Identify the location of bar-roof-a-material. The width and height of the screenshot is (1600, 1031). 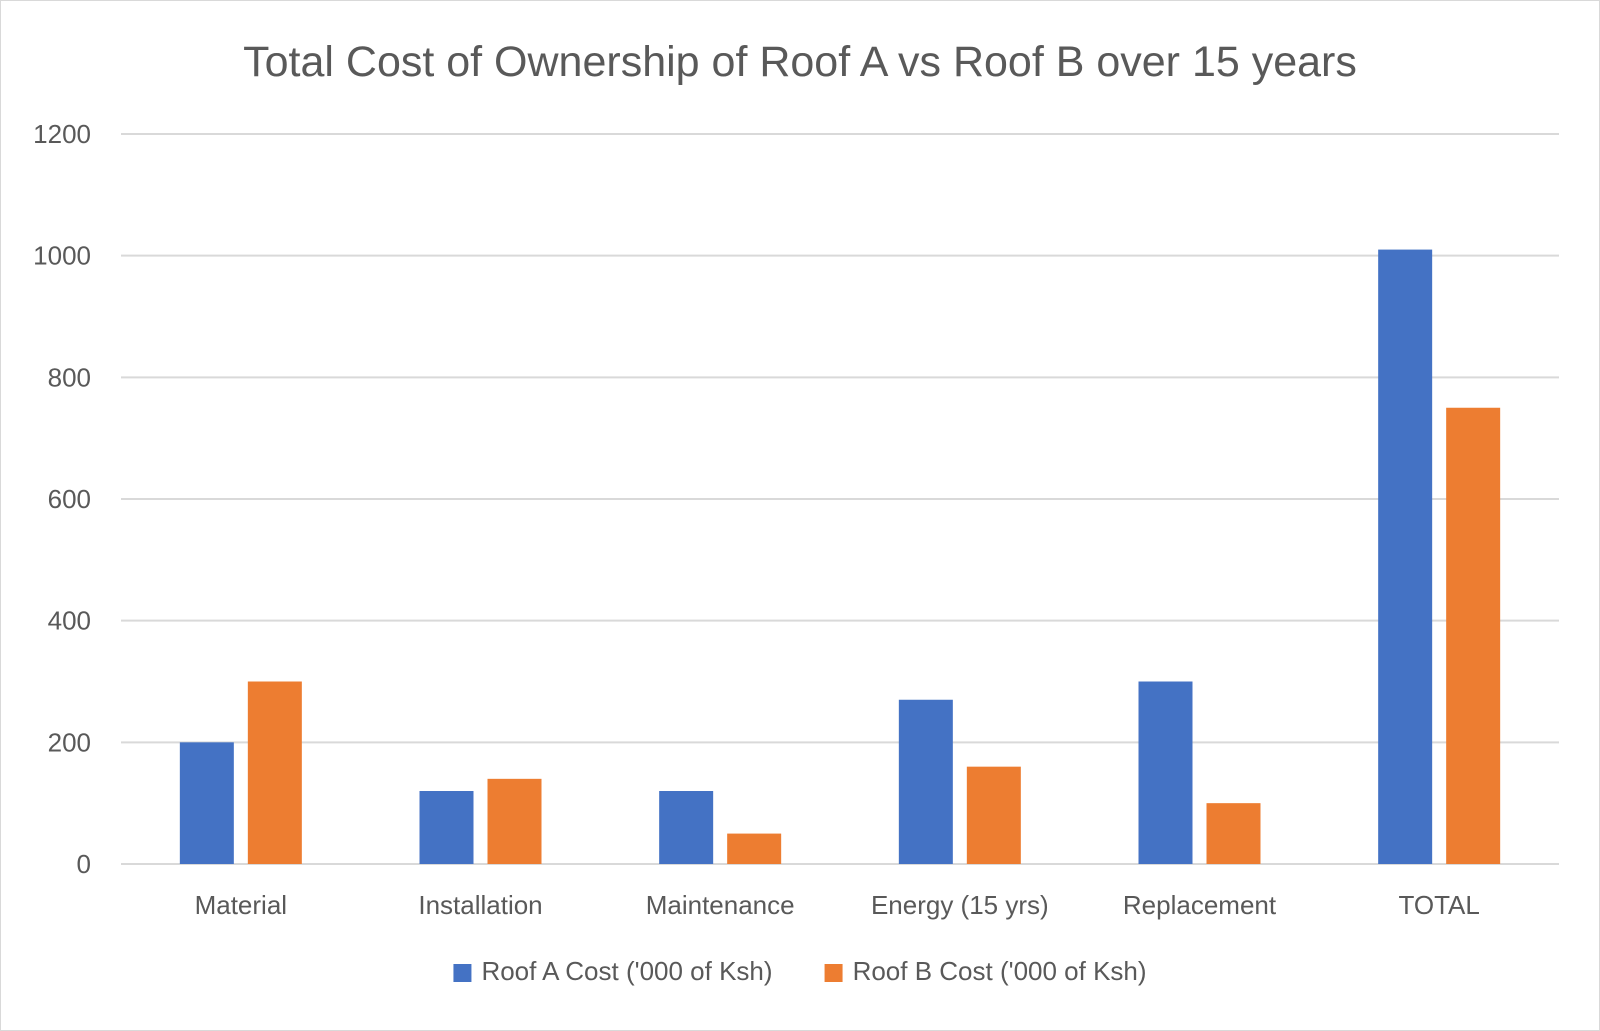
(206, 803).